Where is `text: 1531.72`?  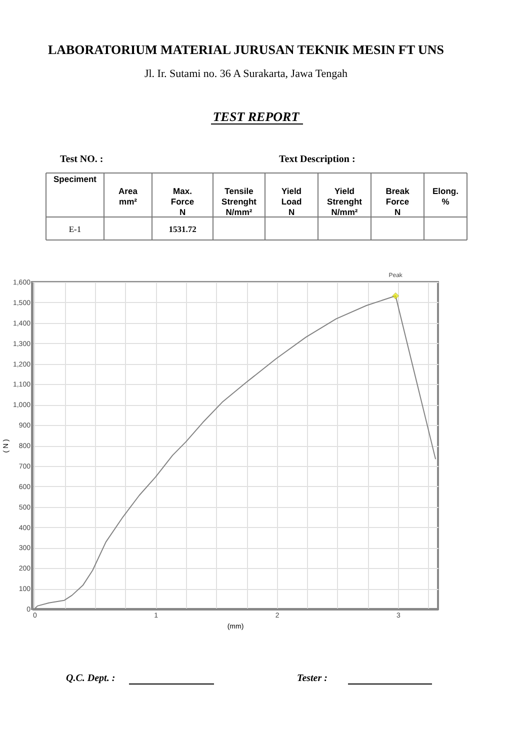 text: 1531.72 is located at coordinates (182, 229).